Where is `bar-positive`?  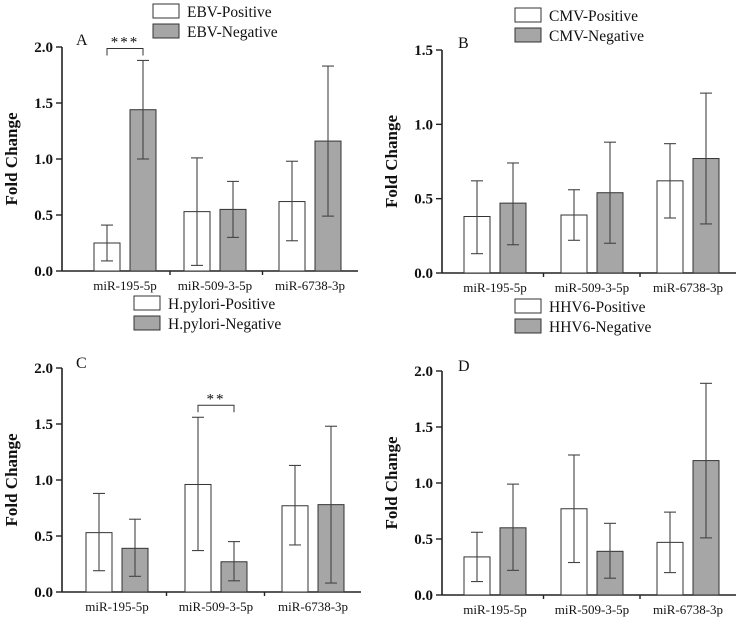
bar-positive is located at coordinates (574, 244).